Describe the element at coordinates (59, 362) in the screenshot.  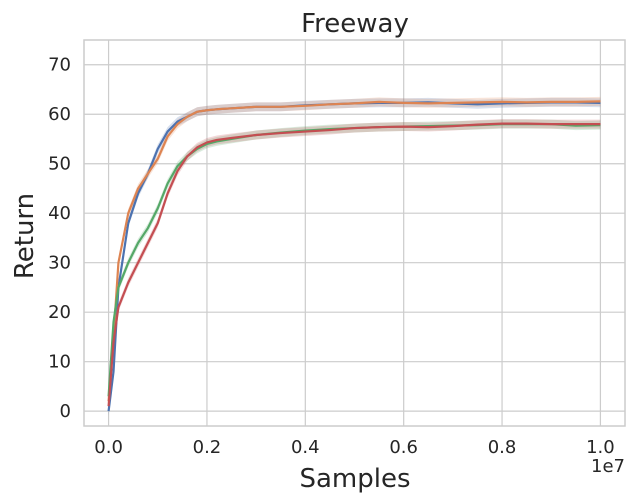
I see `y-tick-label: 10` at that location.